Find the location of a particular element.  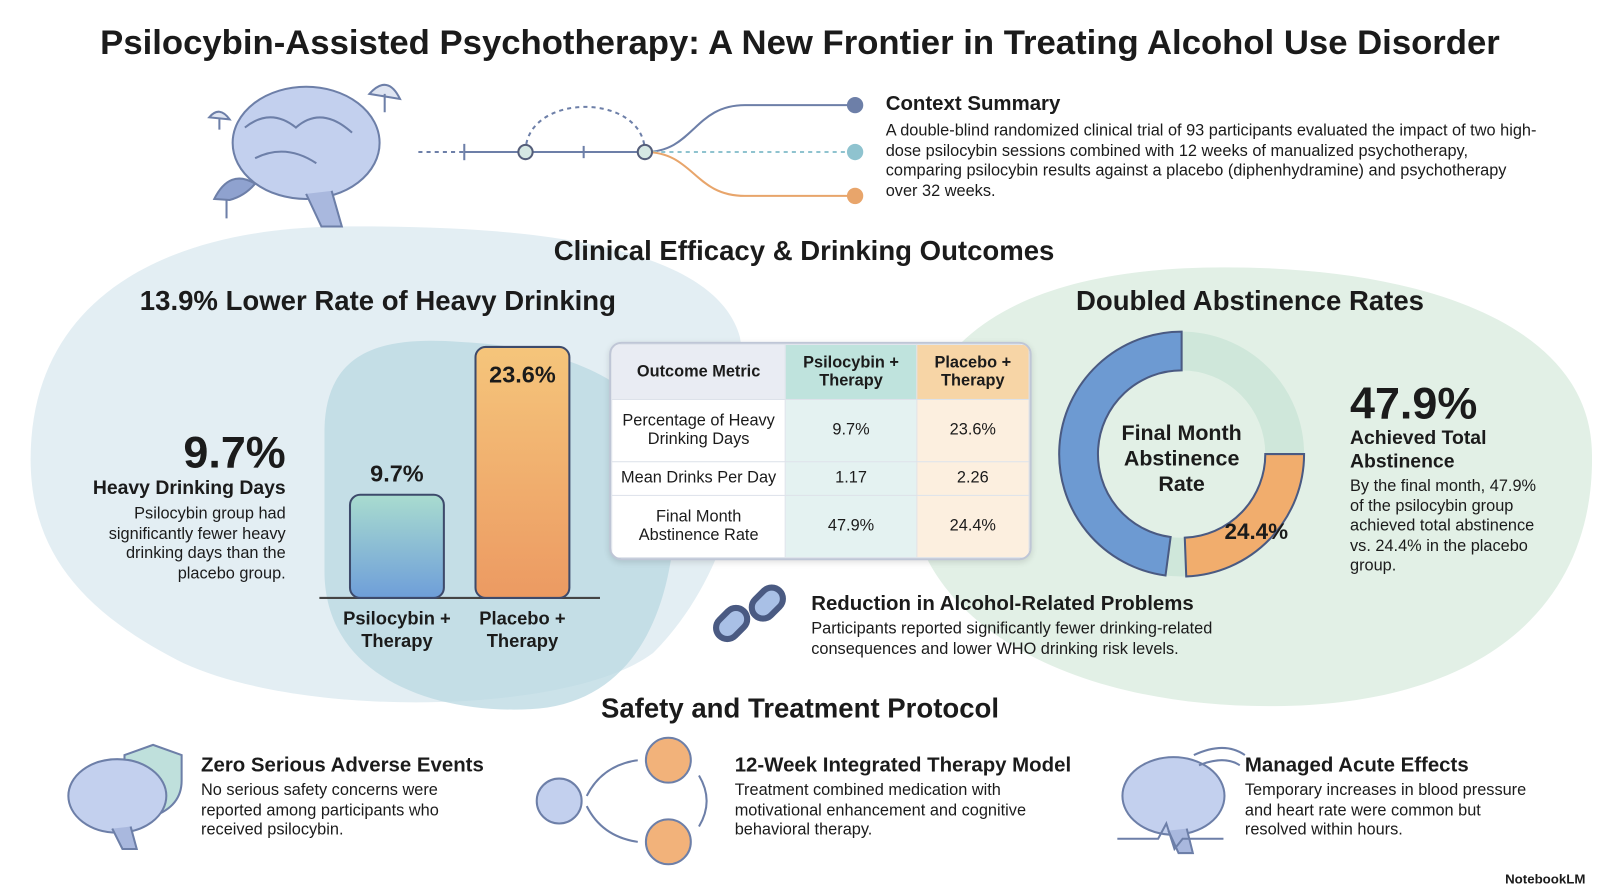

table-header: Outcome Metric is located at coordinates (699, 371).